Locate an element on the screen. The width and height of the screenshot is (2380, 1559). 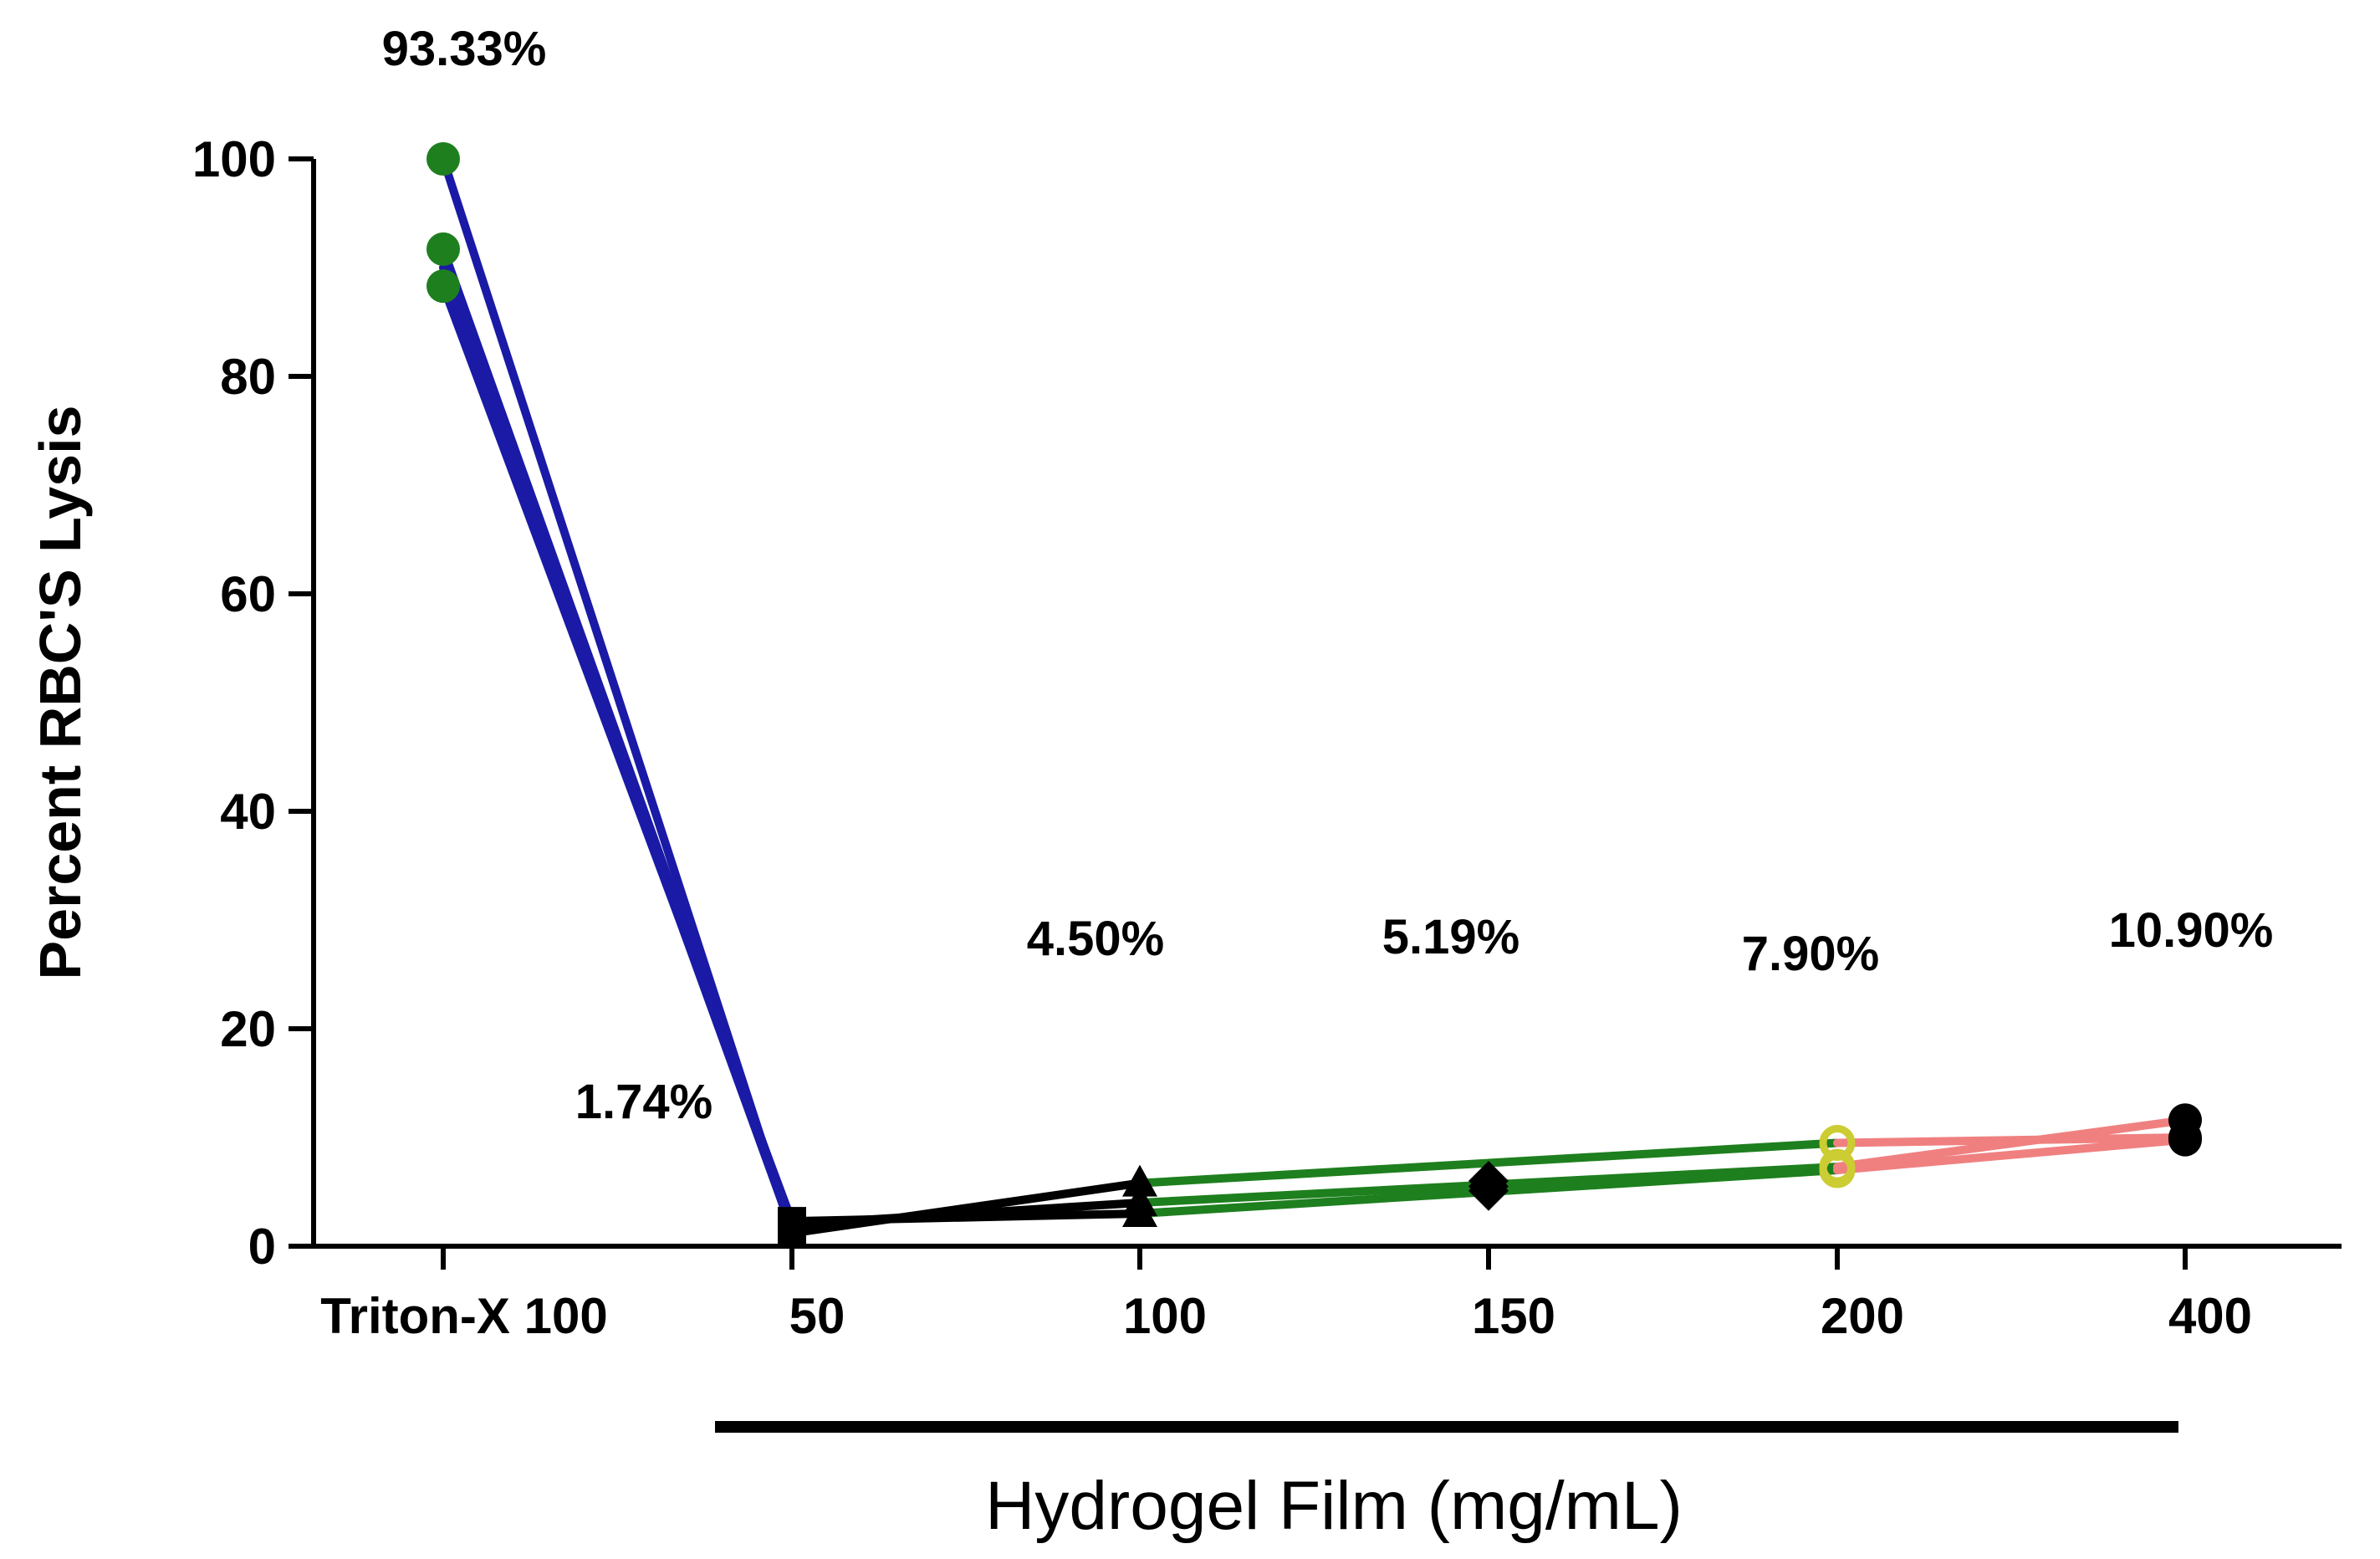
y-tick-labels: 0 20 40 60 80 100 is located at coordinates (234, 703).